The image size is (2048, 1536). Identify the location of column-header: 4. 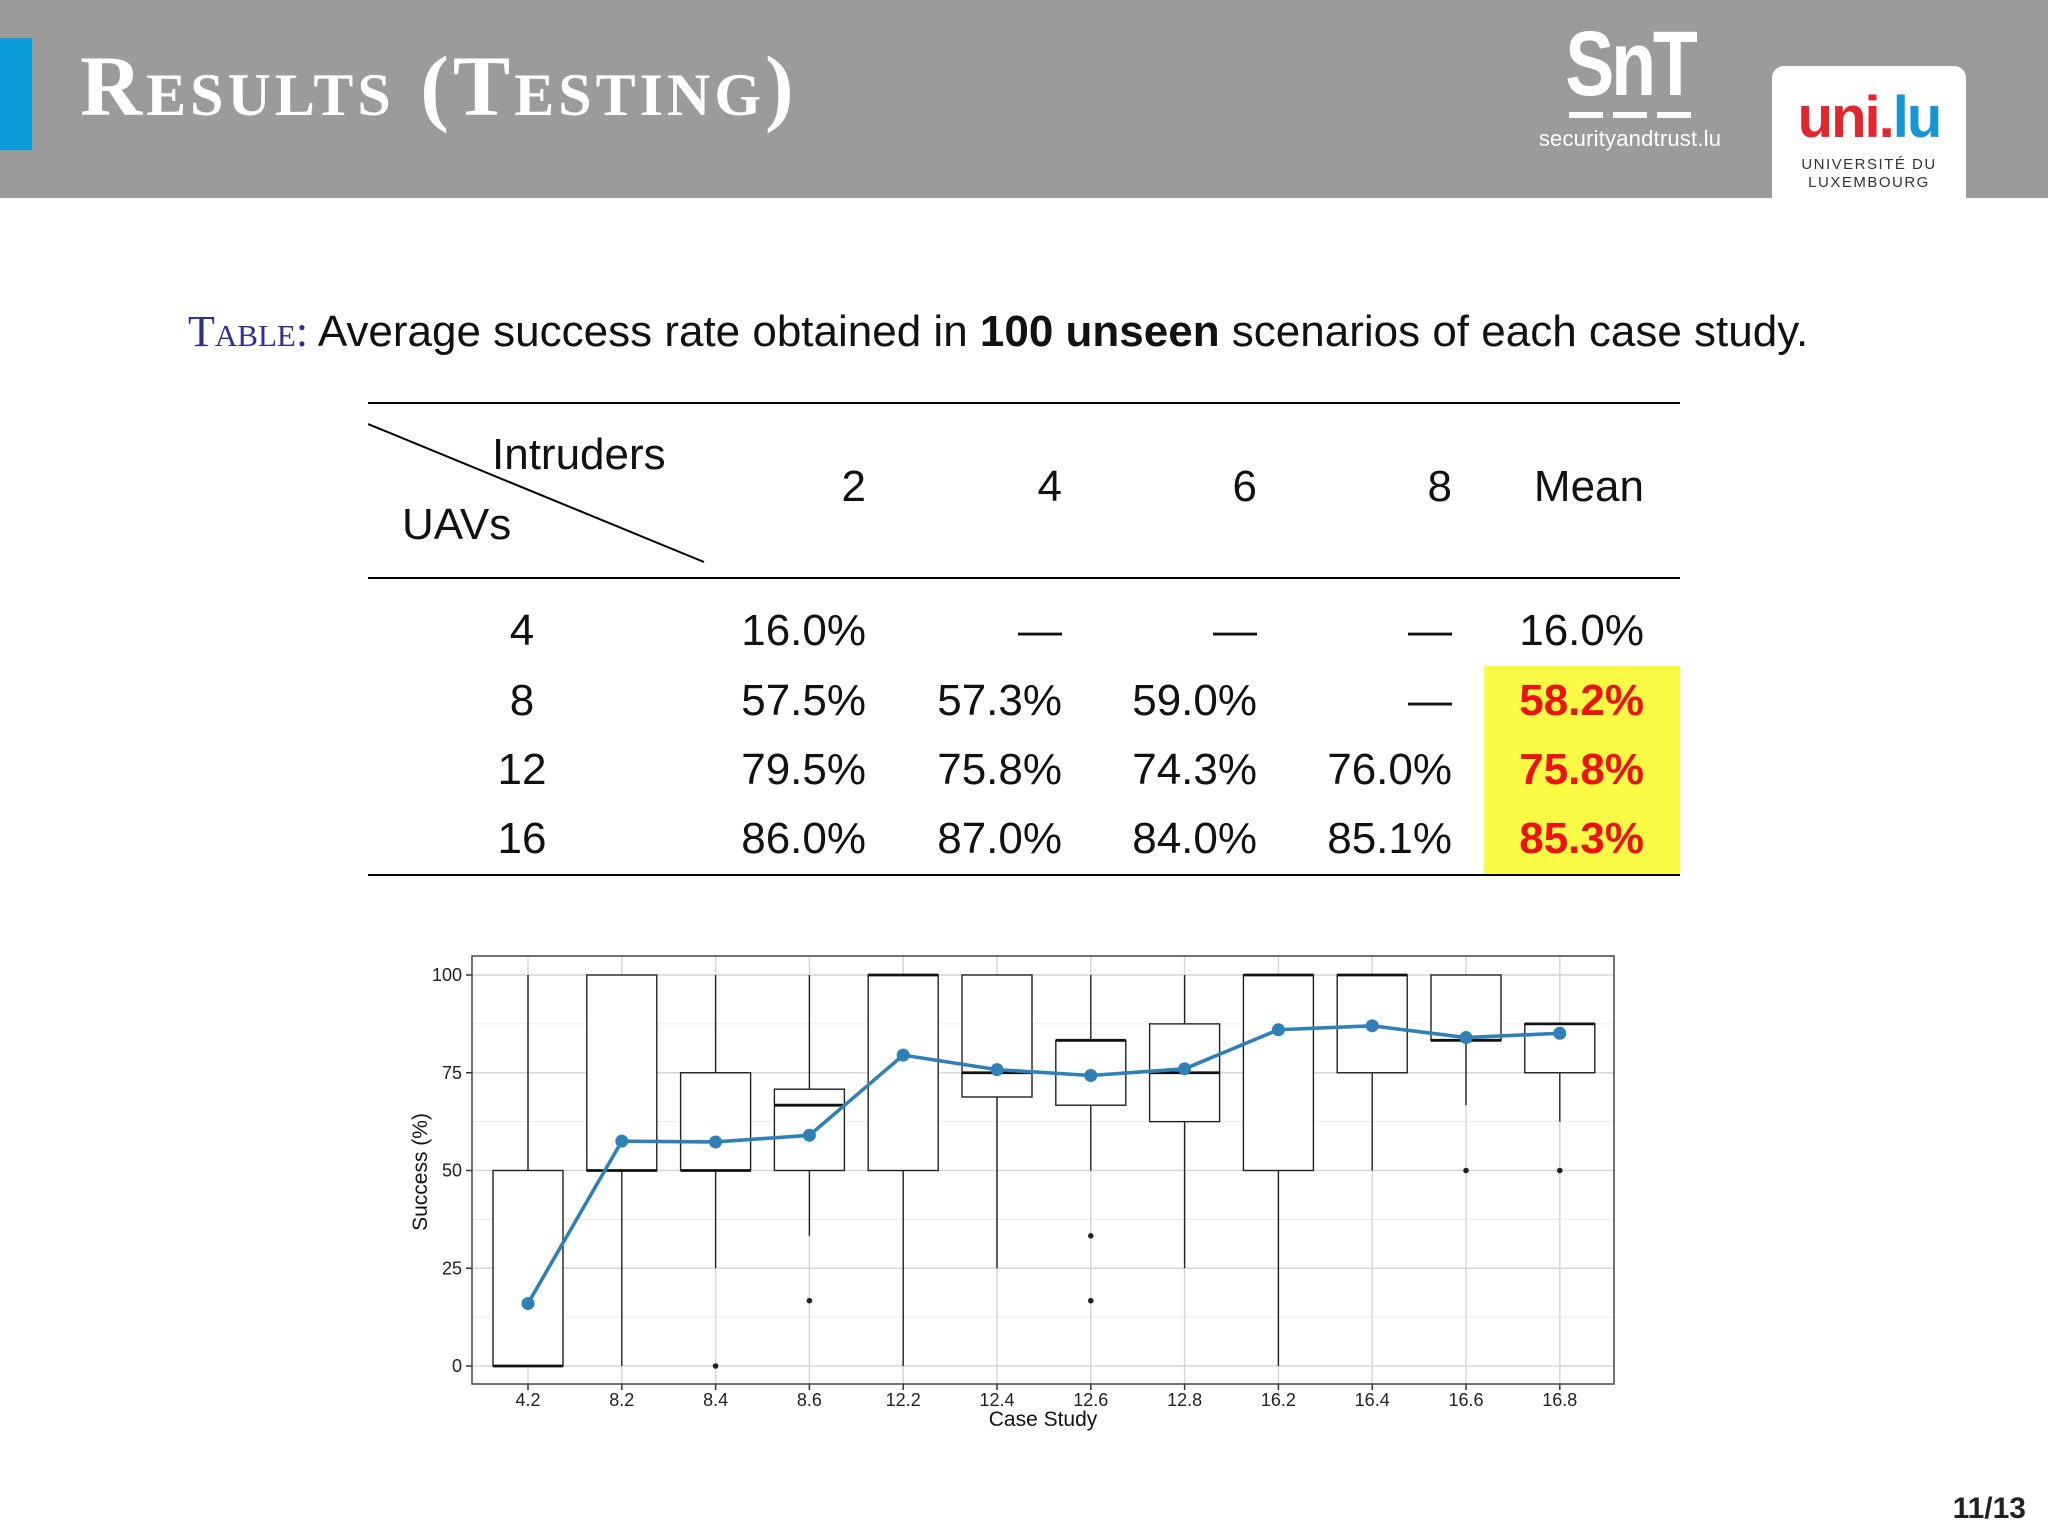
(1049, 486).